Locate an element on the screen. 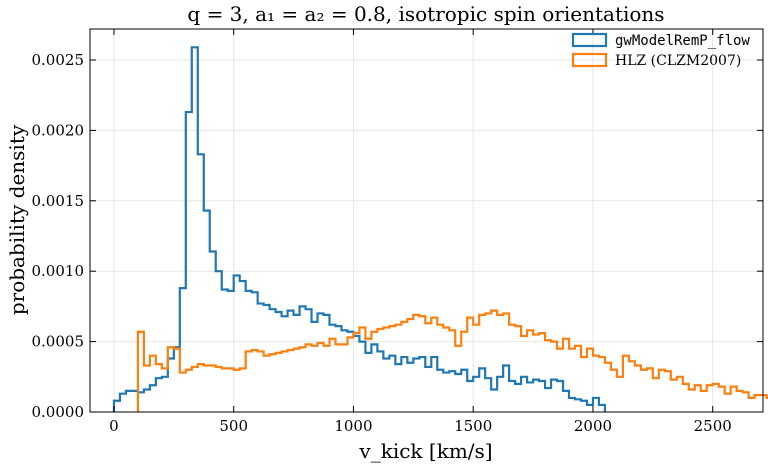 The width and height of the screenshot is (768, 472). x-tick-label: 1000 is located at coordinates (353, 426).